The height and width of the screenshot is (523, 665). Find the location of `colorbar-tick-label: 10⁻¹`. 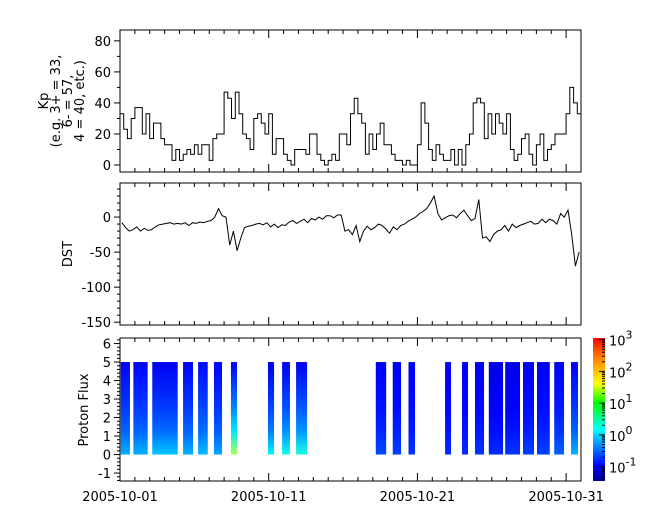

colorbar-tick-label: 10⁻¹ is located at coordinates (623, 466).